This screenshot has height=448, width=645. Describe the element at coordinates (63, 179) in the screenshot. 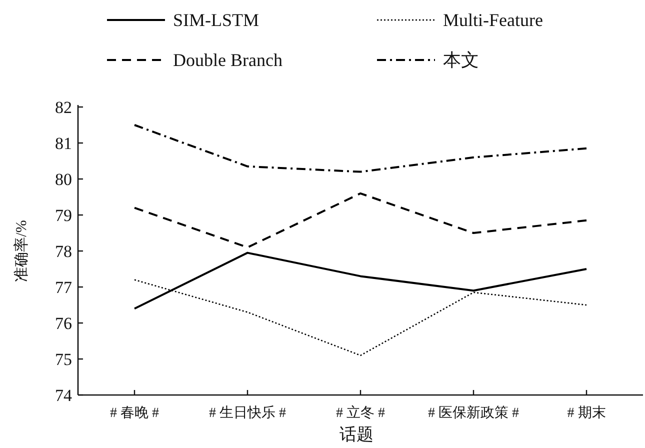

I see `y-tick-label: 80` at that location.